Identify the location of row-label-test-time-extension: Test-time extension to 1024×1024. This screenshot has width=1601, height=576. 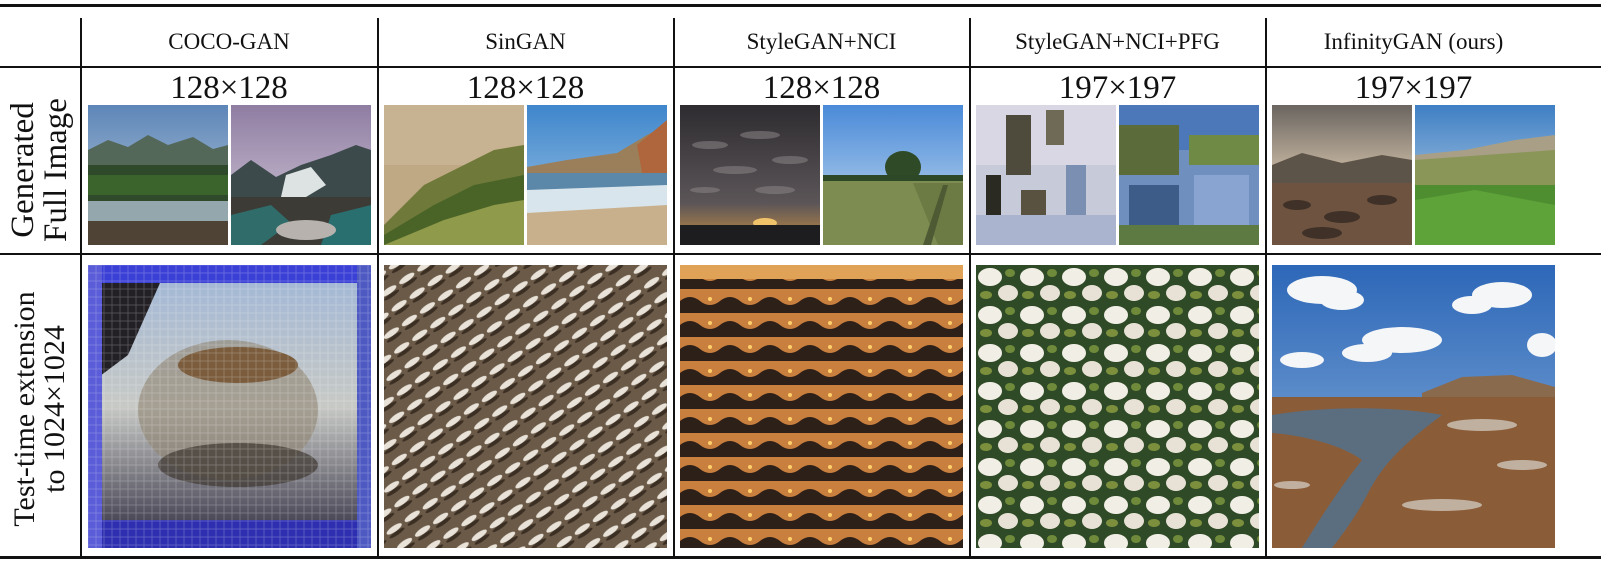
(40, 409).